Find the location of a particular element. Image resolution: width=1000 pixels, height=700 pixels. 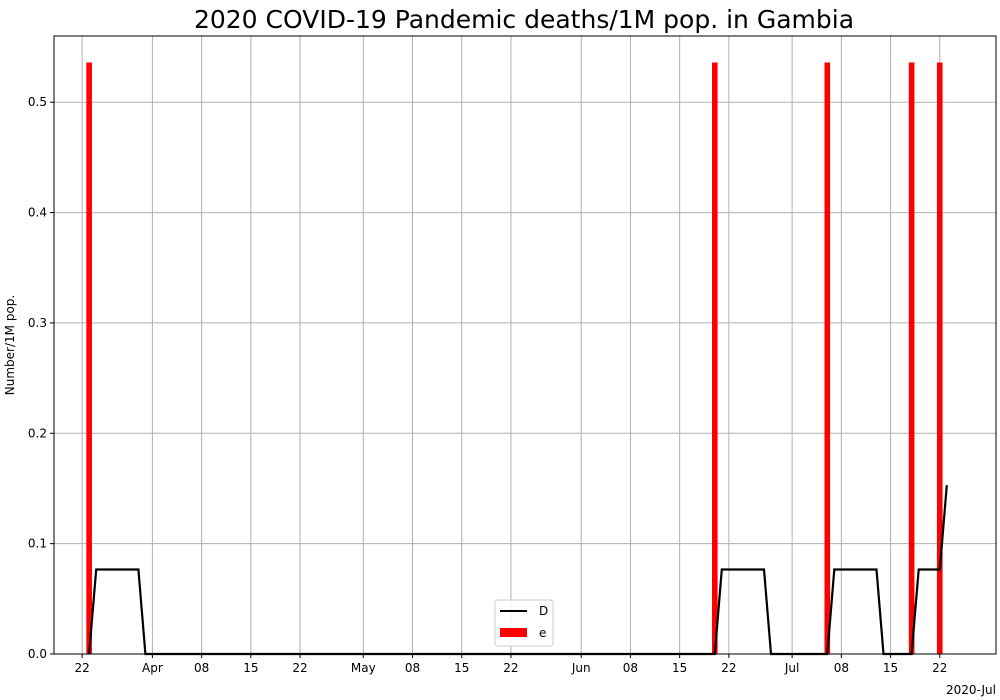

y-axis-ticks: 0.0 0.1 0.2 0.3 0.4 0.5 is located at coordinates (41, 378).